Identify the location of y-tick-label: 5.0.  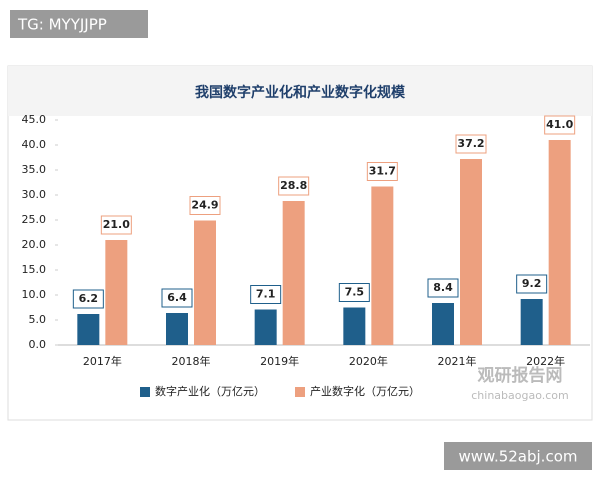
(38, 319).